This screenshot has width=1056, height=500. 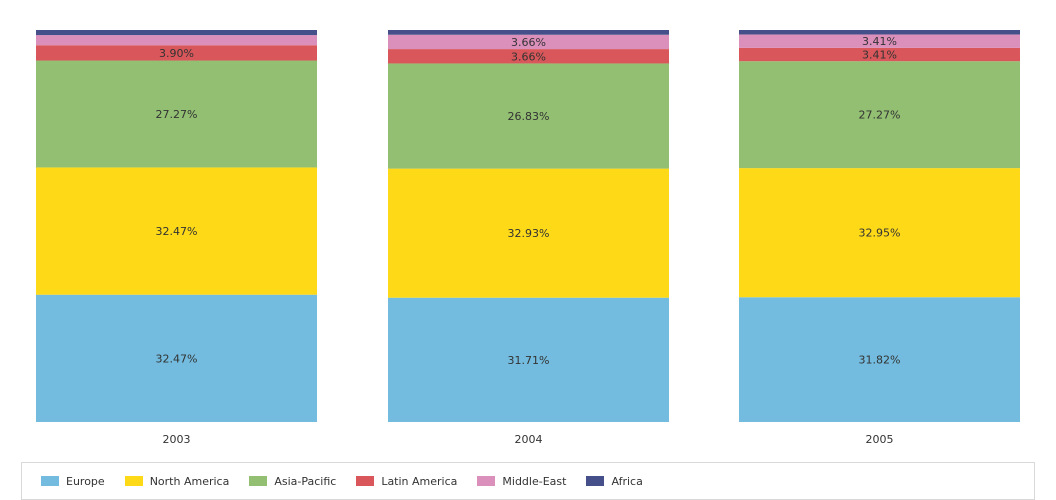 I want to click on data-label-asia-pacific-2004: 26.83%, so click(x=529, y=116).